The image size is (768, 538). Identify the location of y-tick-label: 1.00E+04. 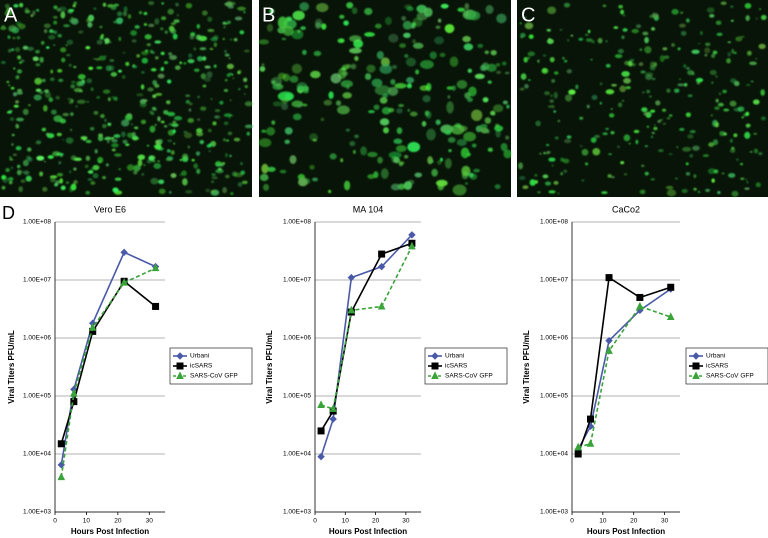
(37, 454).